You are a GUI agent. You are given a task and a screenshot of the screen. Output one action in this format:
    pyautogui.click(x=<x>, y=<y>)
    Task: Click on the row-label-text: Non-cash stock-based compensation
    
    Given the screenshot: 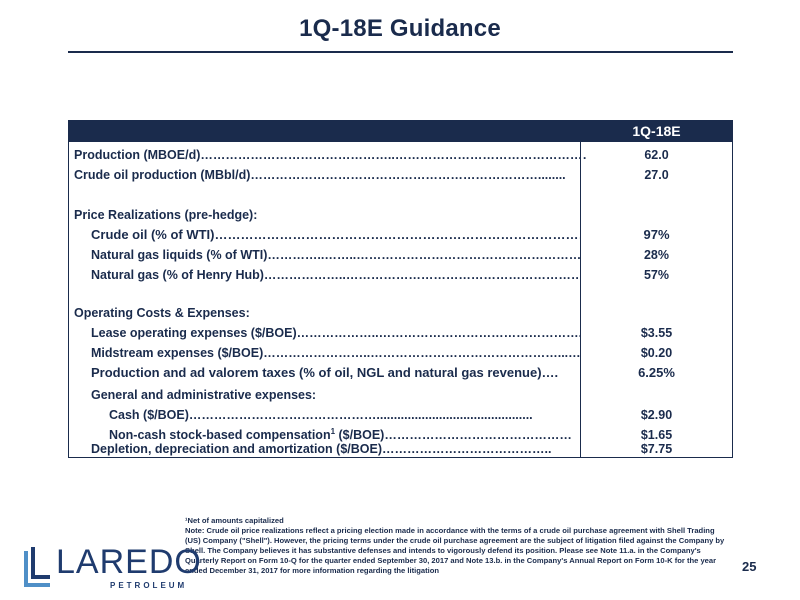 What is the action you would take?
    pyautogui.click(x=220, y=435)
    